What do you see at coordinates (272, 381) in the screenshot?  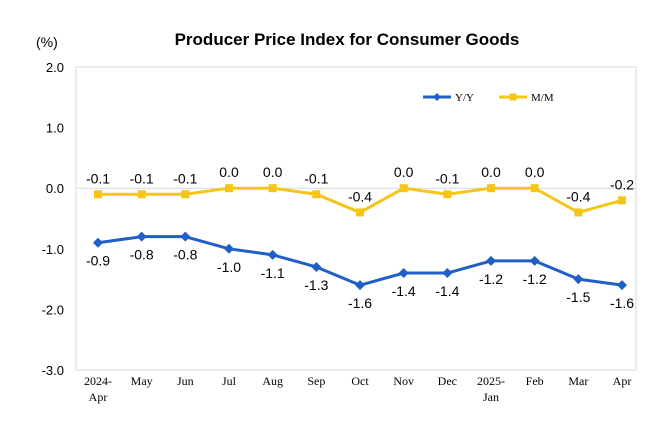 I see `x-tick-label: Aug` at bounding box center [272, 381].